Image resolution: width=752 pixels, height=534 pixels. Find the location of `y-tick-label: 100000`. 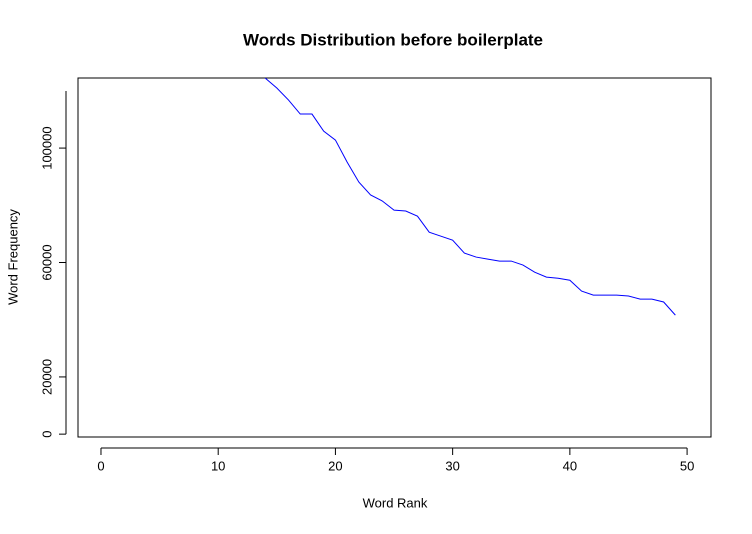

y-tick-label: 100000 is located at coordinates (46, 147).